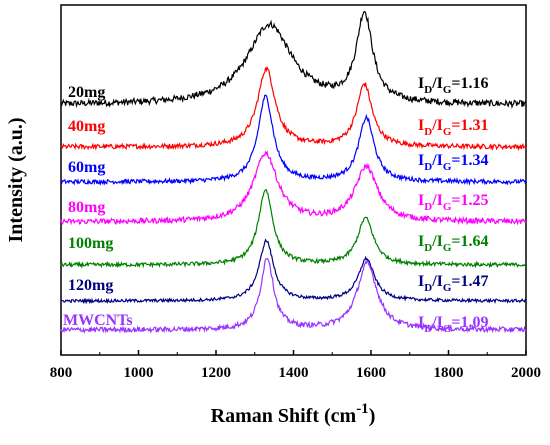  What do you see at coordinates (469, 322) in the screenshot?
I see `ratio-value: =1.09` at bounding box center [469, 322].